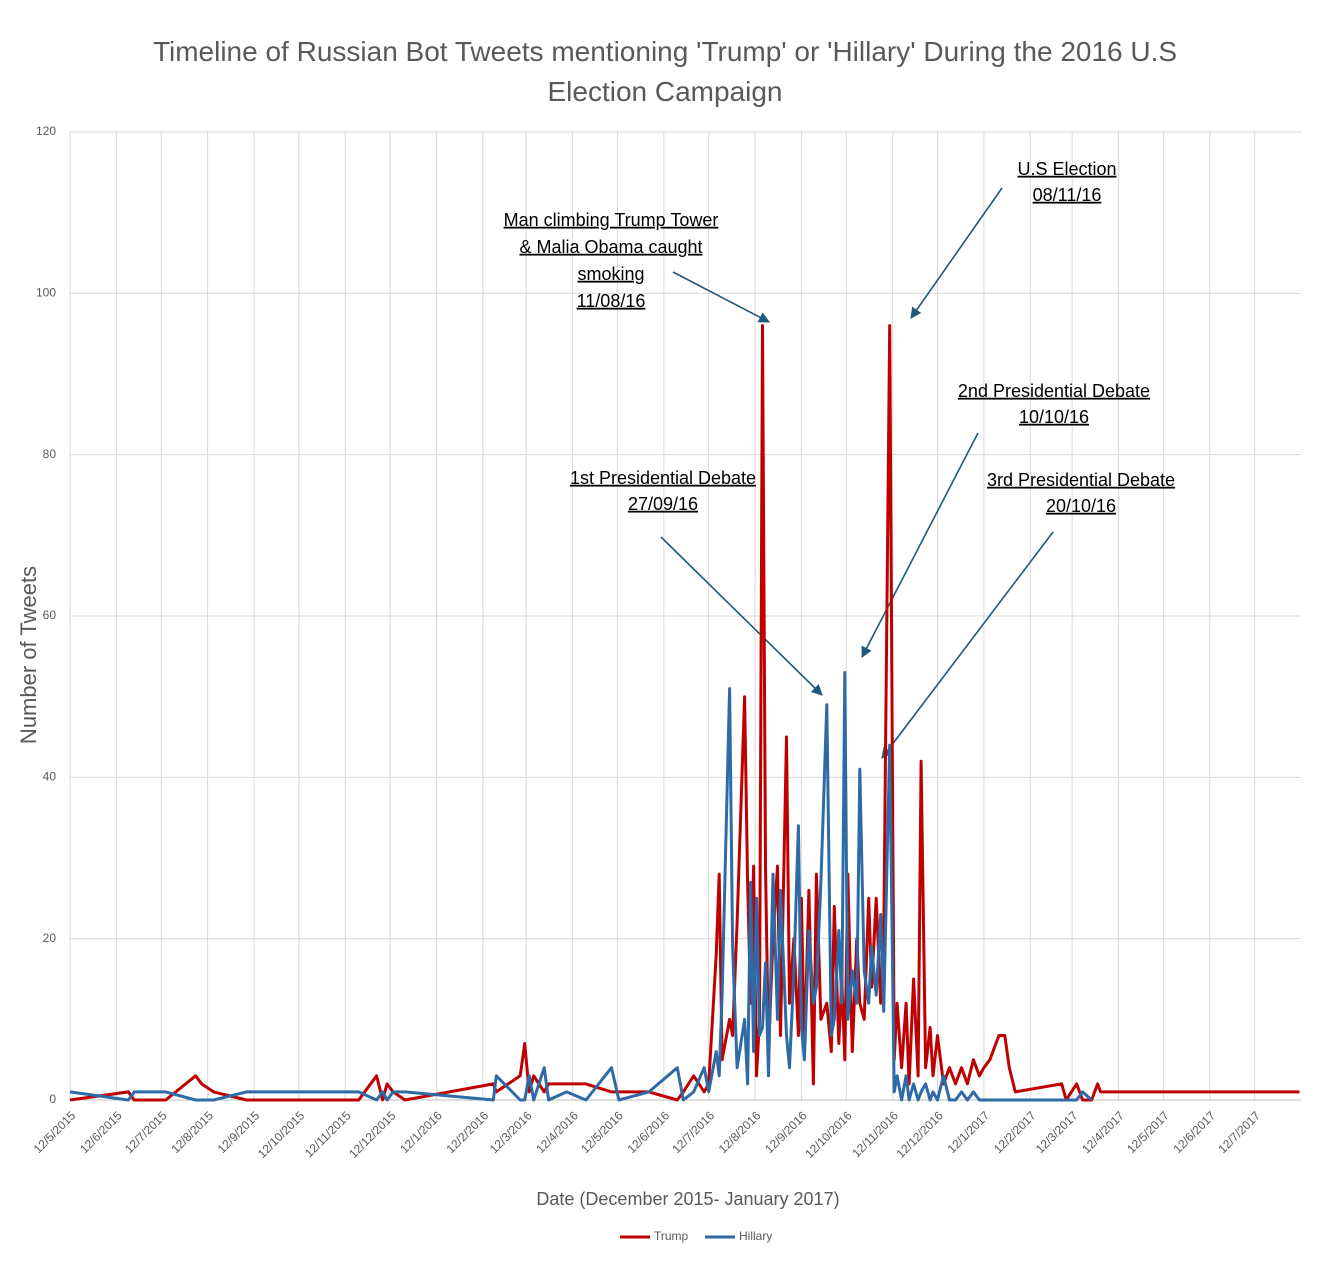 The height and width of the screenshot is (1279, 1331). I want to click on annotation: 2nd Presidential Debate, so click(1054, 391).